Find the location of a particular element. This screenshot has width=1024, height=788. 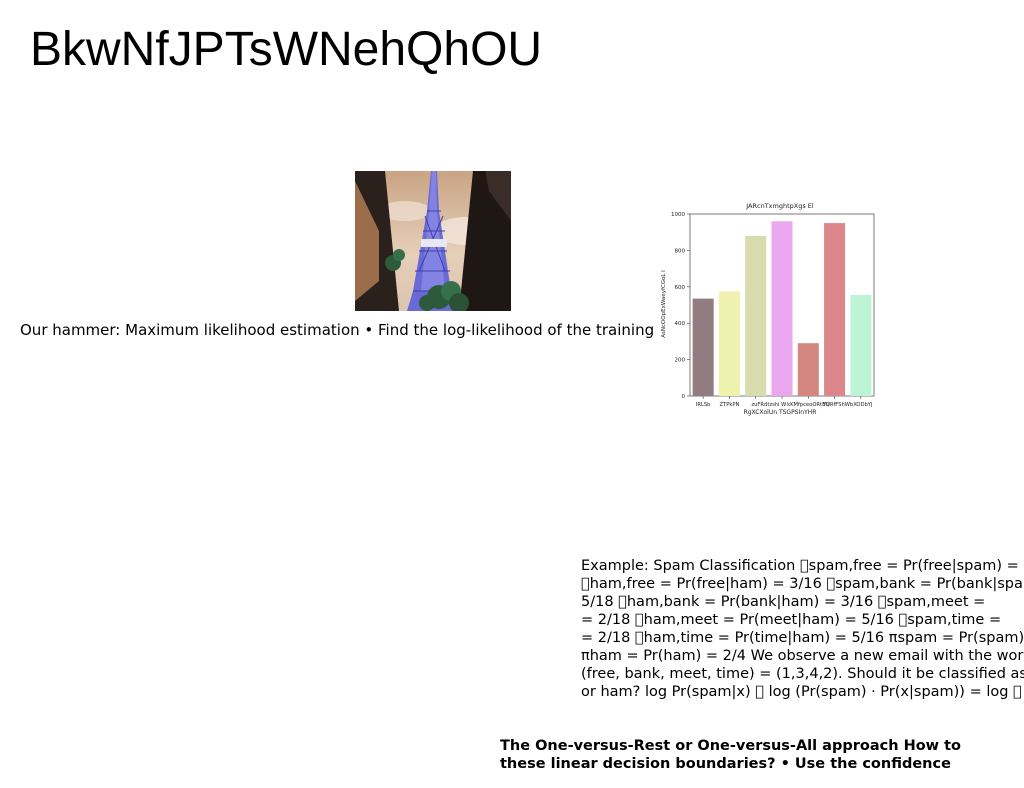

y-tick-label: 800 is located at coordinates (680, 251).